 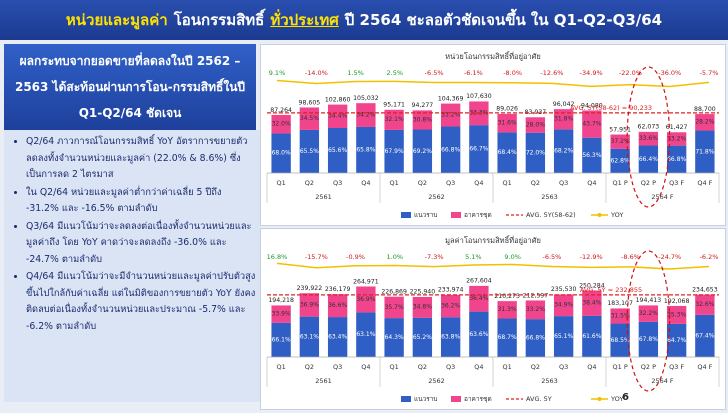 What do you see at coordinates (611, 290) in the screenshot?
I see `average-label: AVG. 5Y = 232,855` at bounding box center [611, 290].